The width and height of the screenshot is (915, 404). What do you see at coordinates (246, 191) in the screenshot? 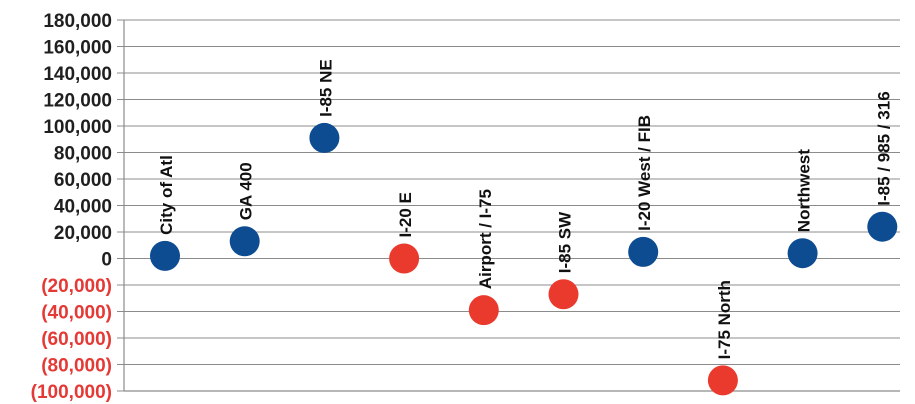
I see `data-label: GA 400` at bounding box center [246, 191].